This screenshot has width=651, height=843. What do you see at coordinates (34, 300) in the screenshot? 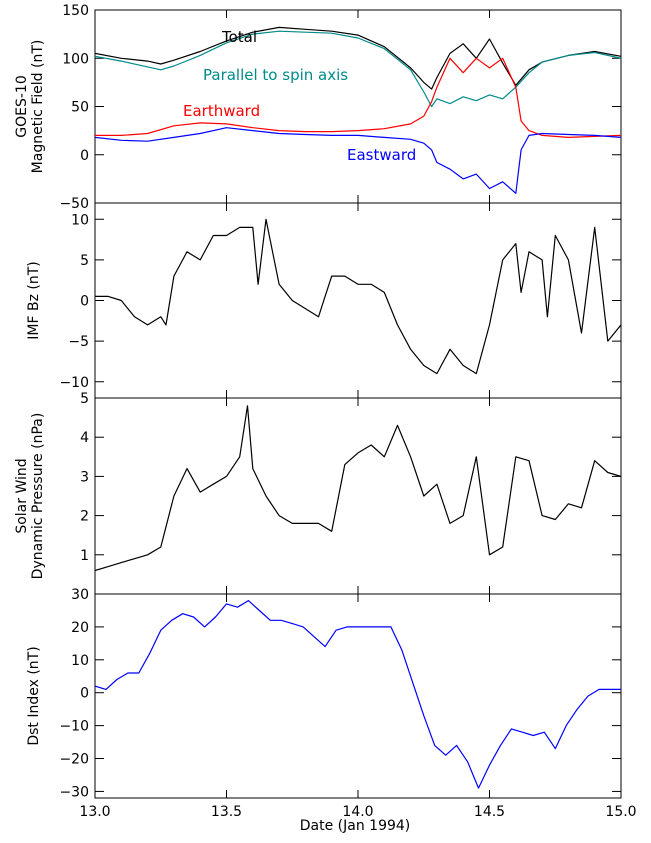
I see `imf-bz-y-axis-label: IMF Bz (nT)` at bounding box center [34, 300].